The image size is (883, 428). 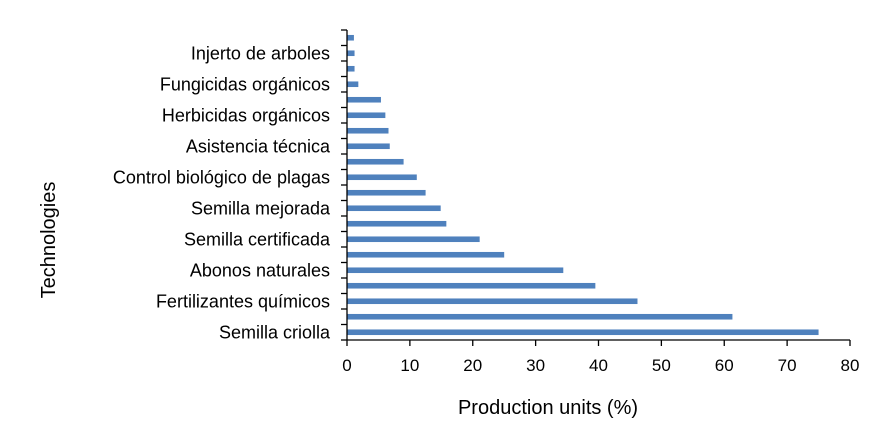 What do you see at coordinates (261, 208) in the screenshot?
I see `category-label: Semilla mejorada` at bounding box center [261, 208].